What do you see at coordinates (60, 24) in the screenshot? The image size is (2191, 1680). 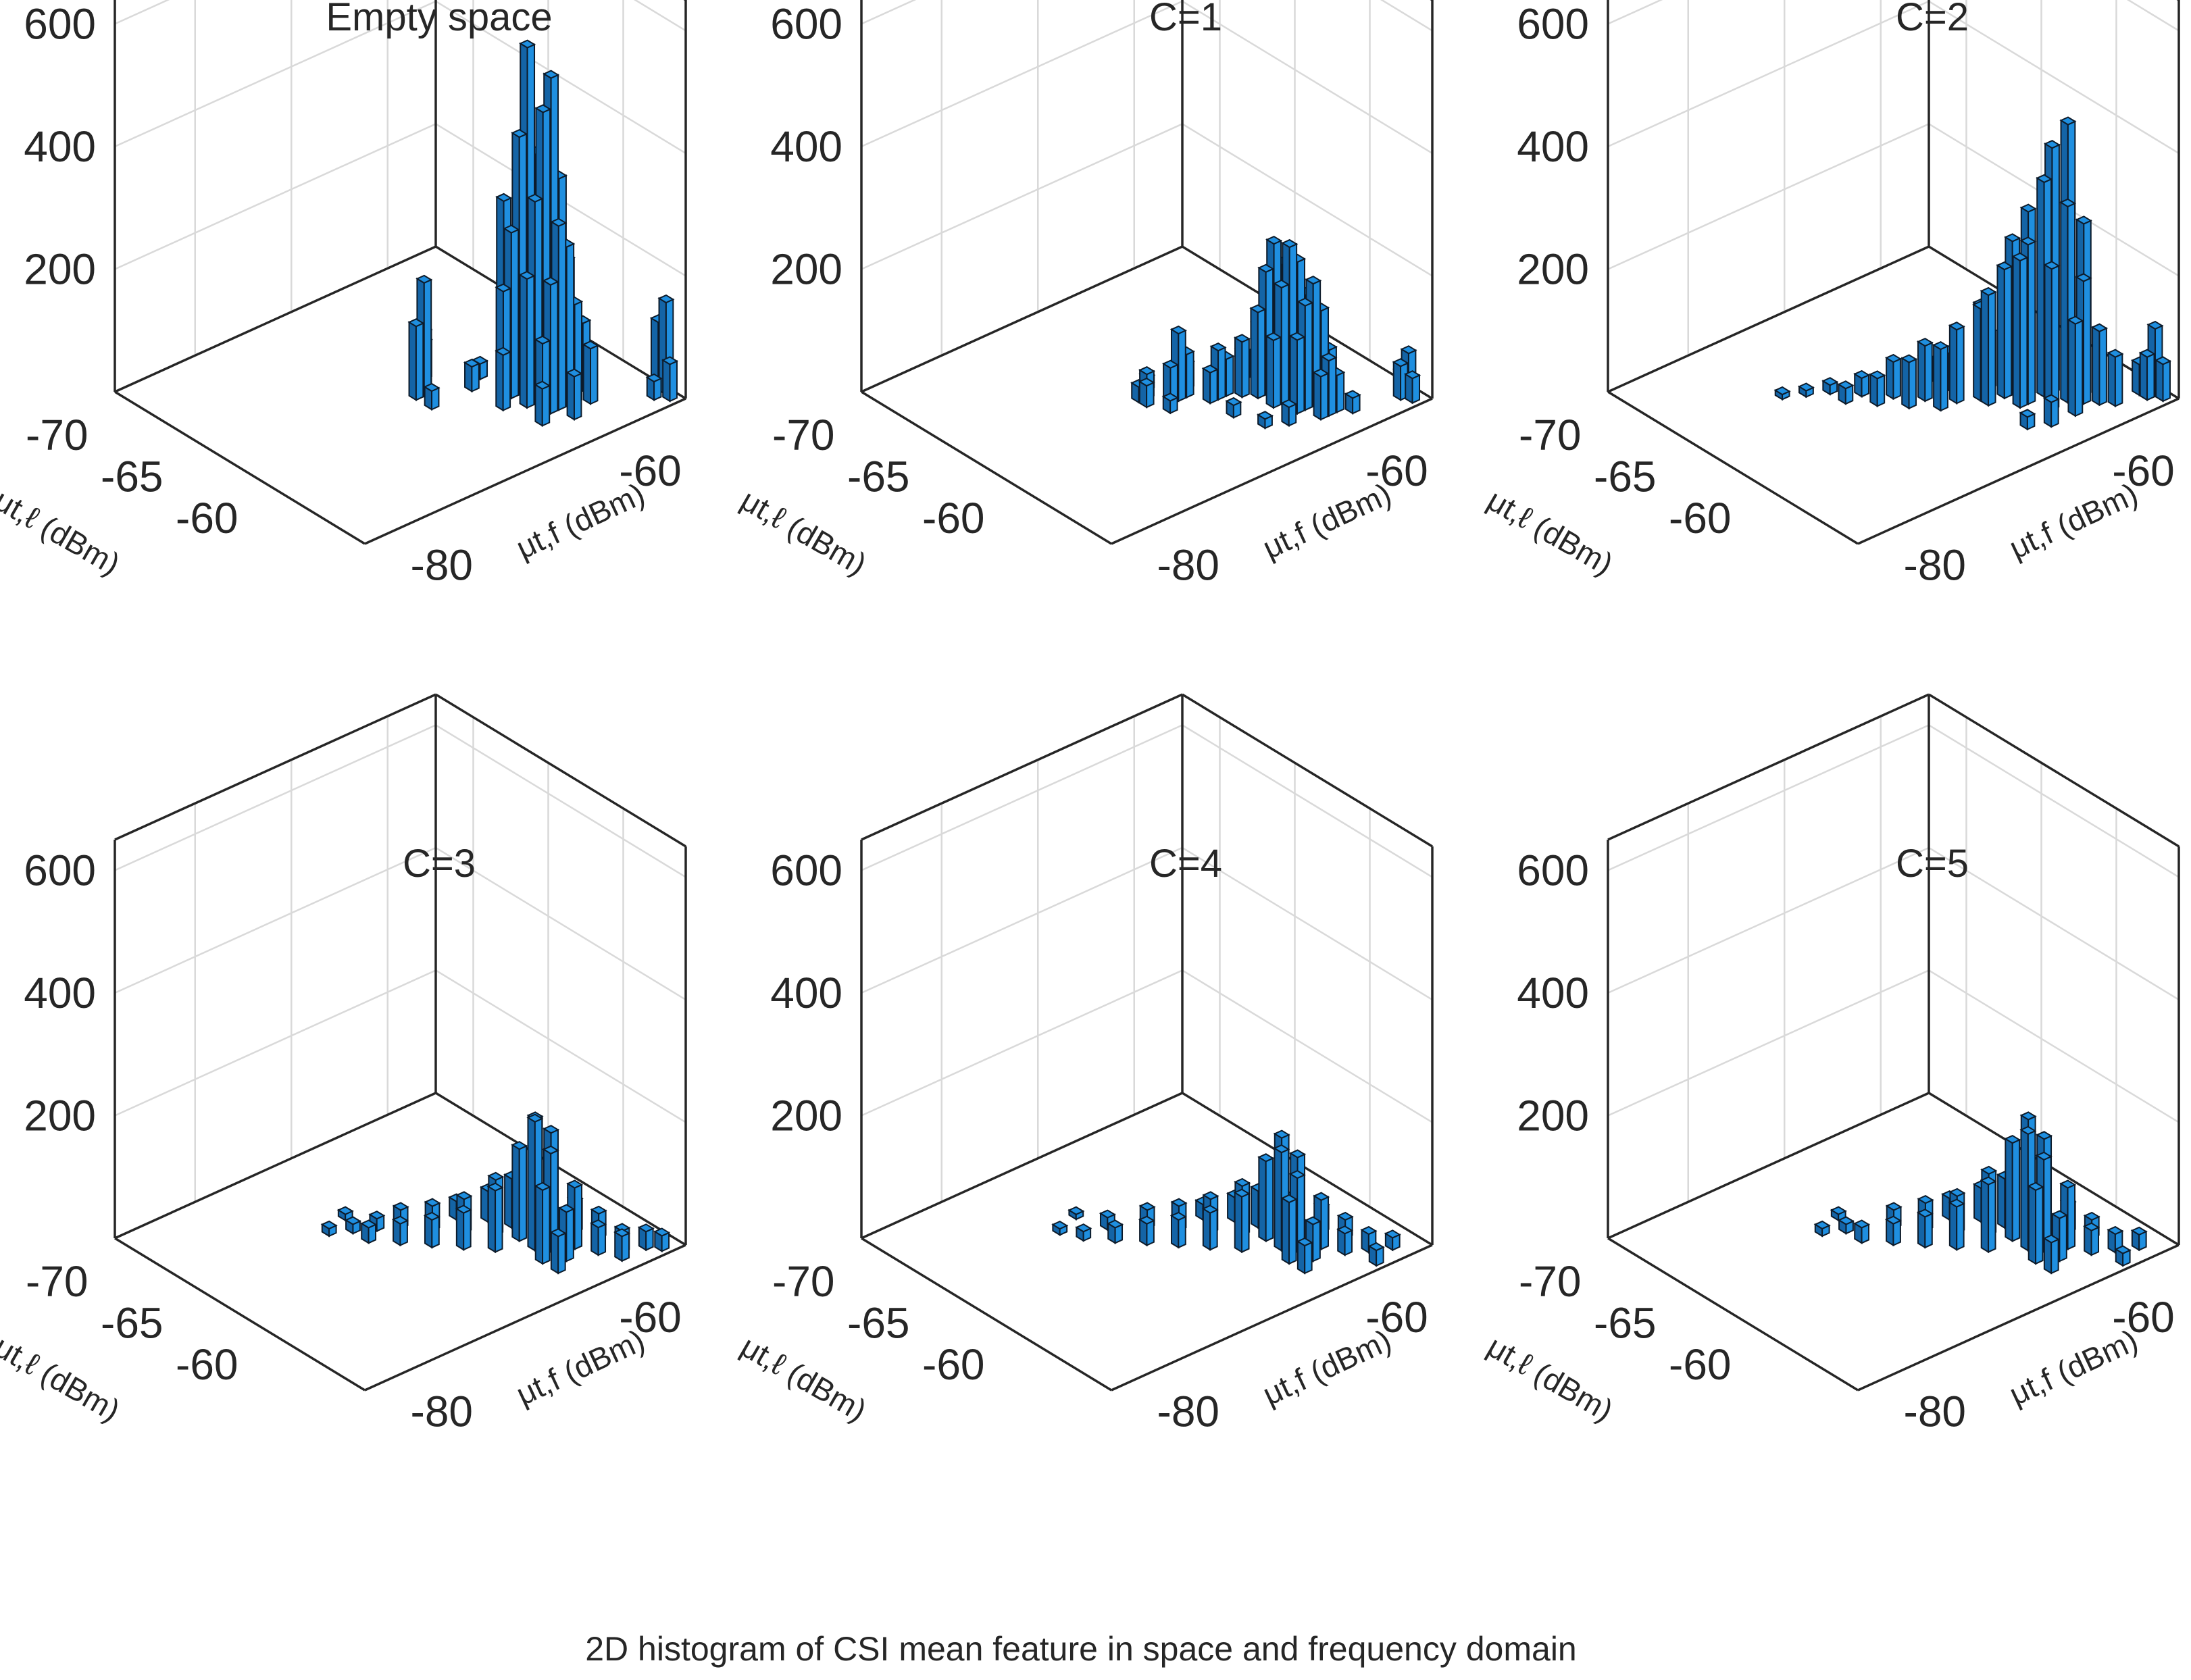 I see `z-tick-label: 600` at bounding box center [60, 24].